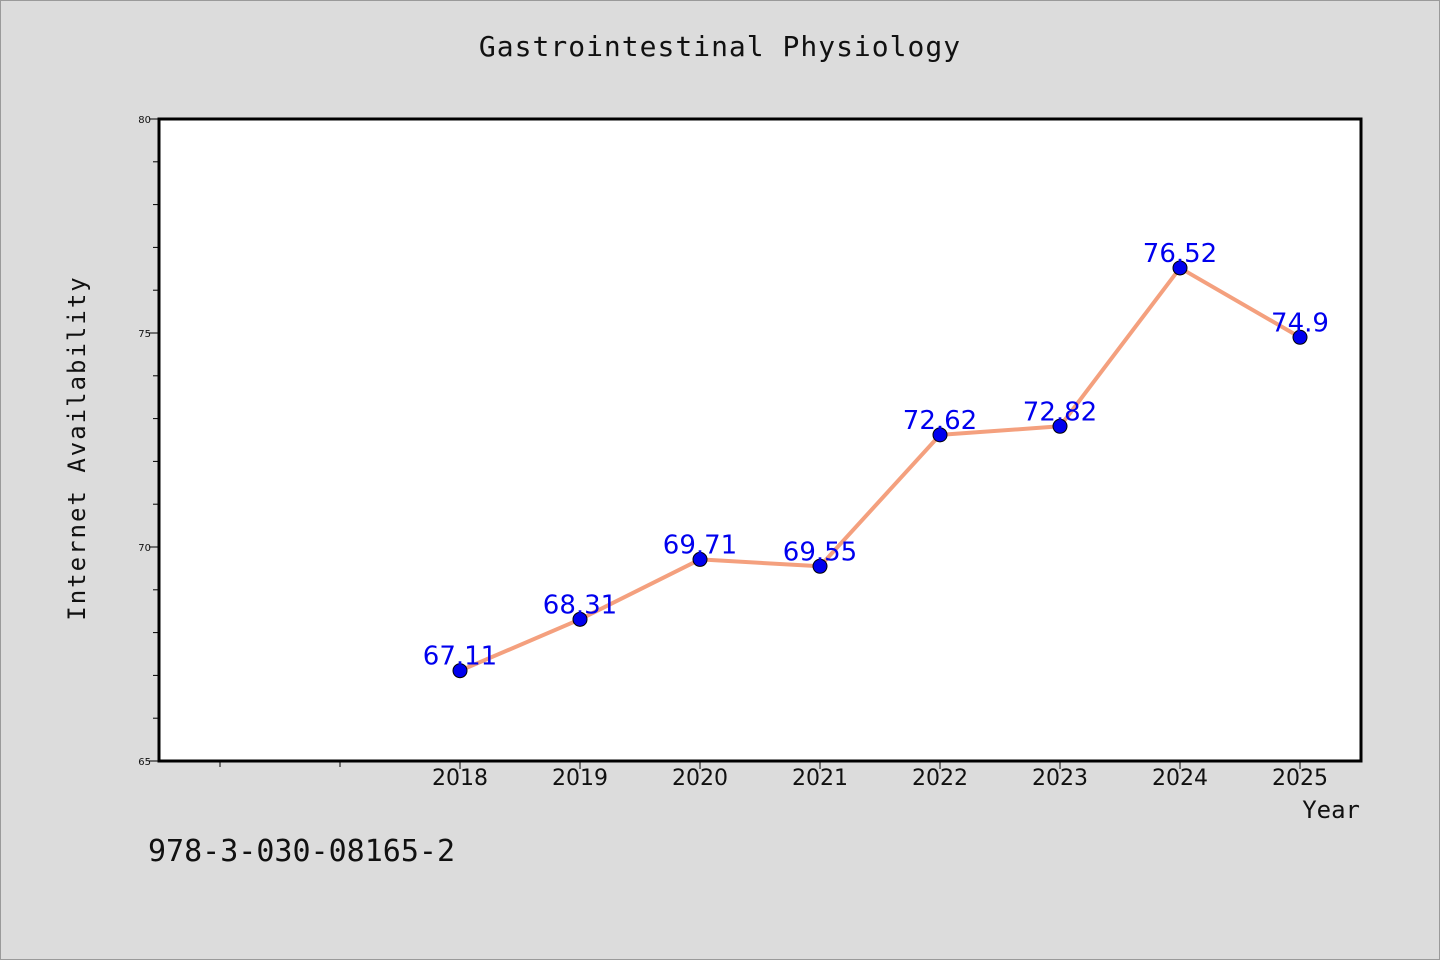  Describe the element at coordinates (1300, 323) in the screenshot. I see `data-label: 74.9` at that location.